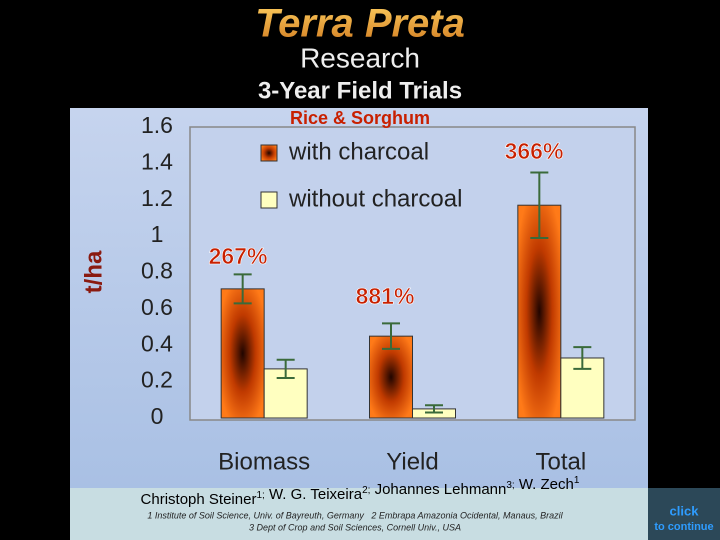  What do you see at coordinates (157, 343) in the screenshot?
I see `y-tick-label: 0.4` at bounding box center [157, 343].